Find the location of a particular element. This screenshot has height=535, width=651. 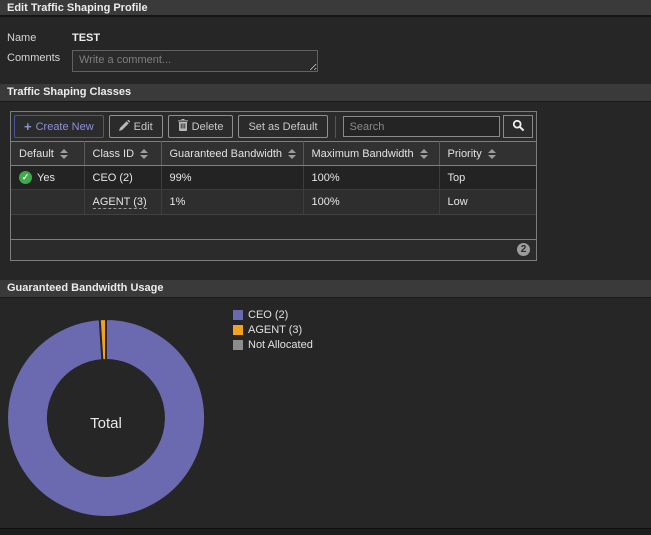

column-header-priority: Priority is located at coordinates (487, 153).